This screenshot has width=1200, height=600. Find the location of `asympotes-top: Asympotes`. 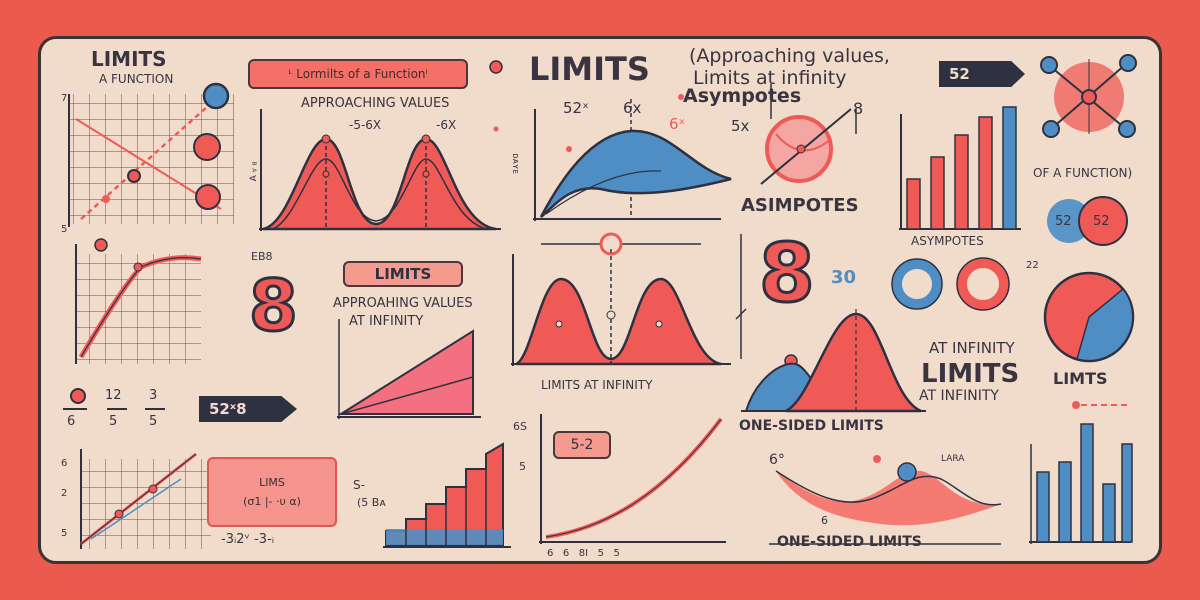

asympotes-top: Asympotes is located at coordinates (742, 96).